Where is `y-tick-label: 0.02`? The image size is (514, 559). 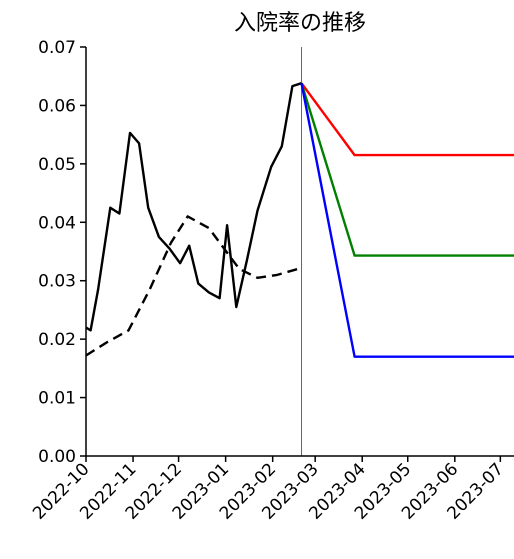 y-tick-label: 0.02 is located at coordinates (57, 340).